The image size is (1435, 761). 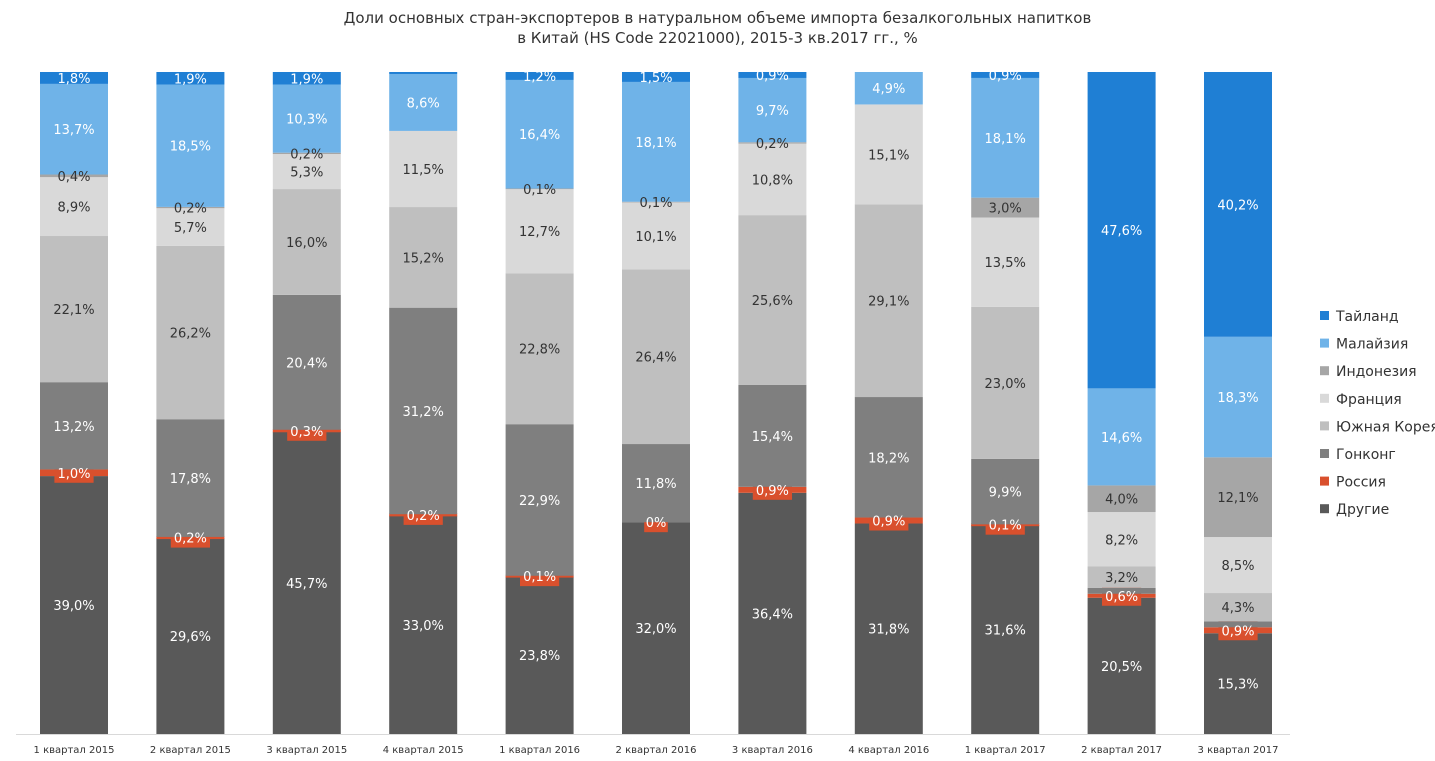 I want to click on data-label: 1,9%, so click(x=306, y=79).